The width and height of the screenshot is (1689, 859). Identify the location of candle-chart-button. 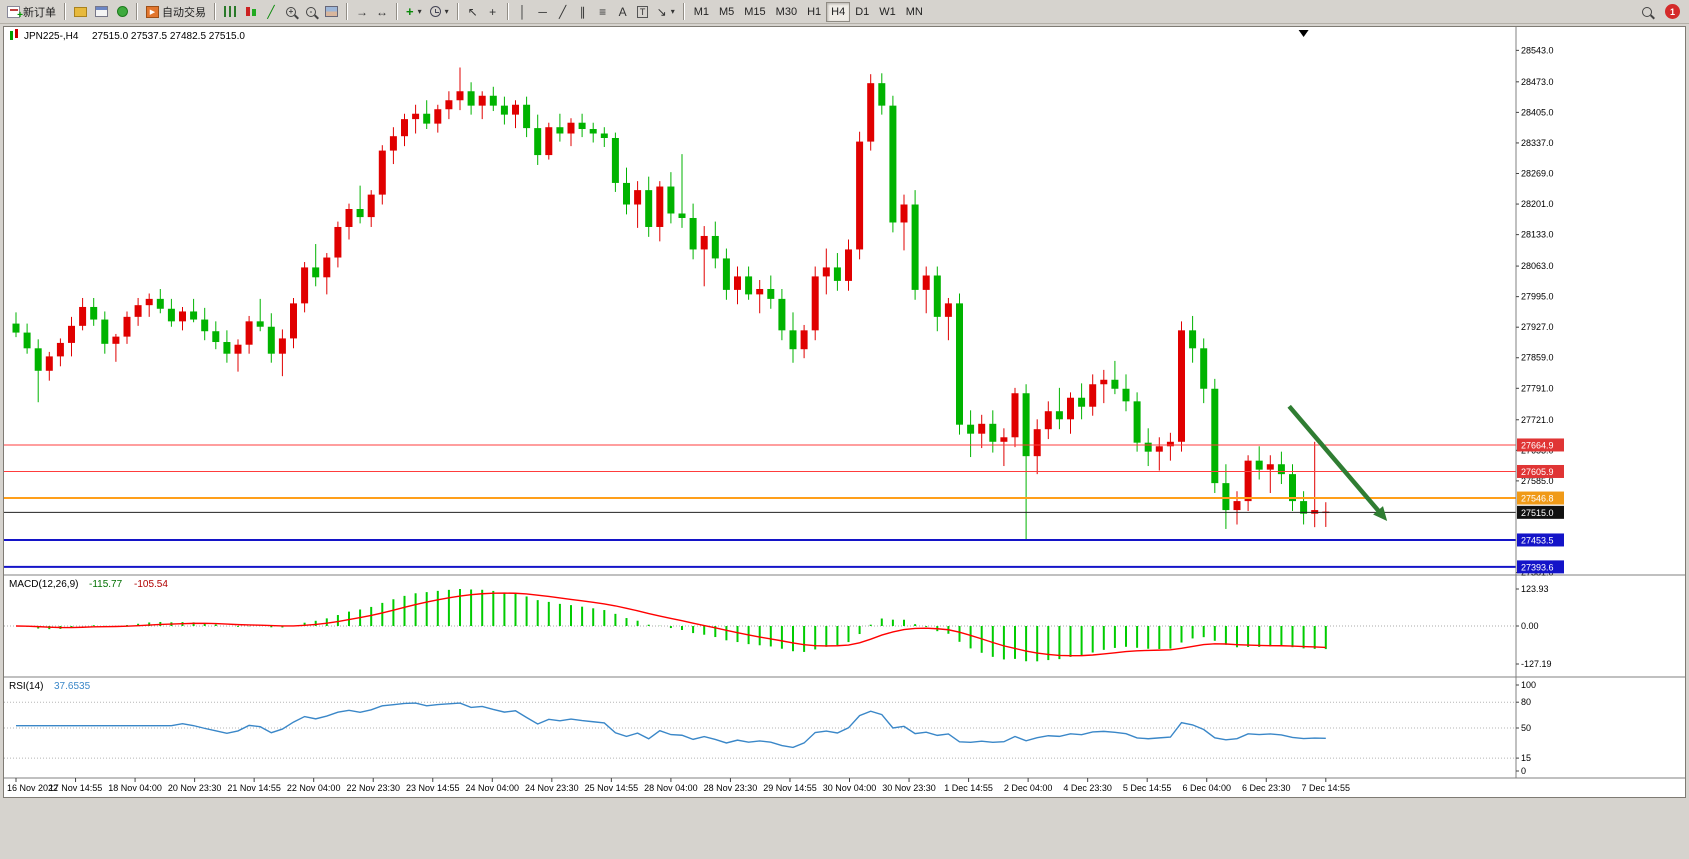
(251, 12).